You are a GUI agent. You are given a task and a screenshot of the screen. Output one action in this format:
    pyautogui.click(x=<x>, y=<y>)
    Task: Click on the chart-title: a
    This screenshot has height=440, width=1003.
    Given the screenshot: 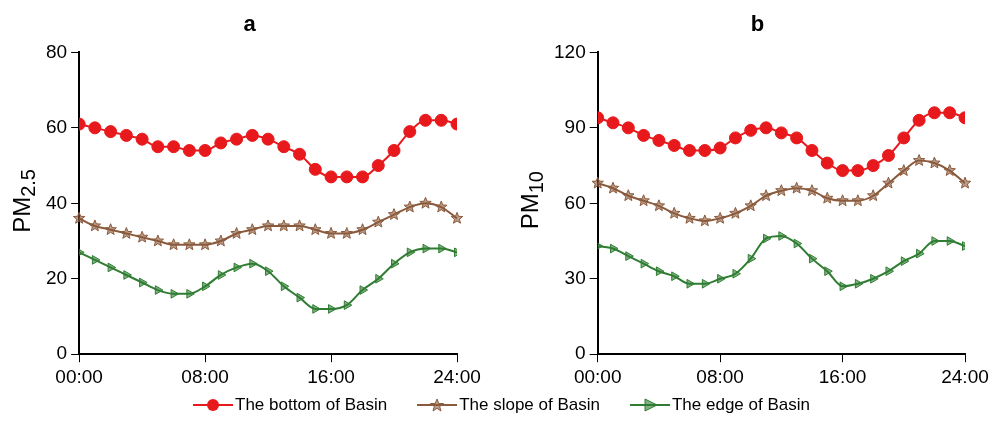 What is the action you would take?
    pyautogui.click(x=250, y=24)
    